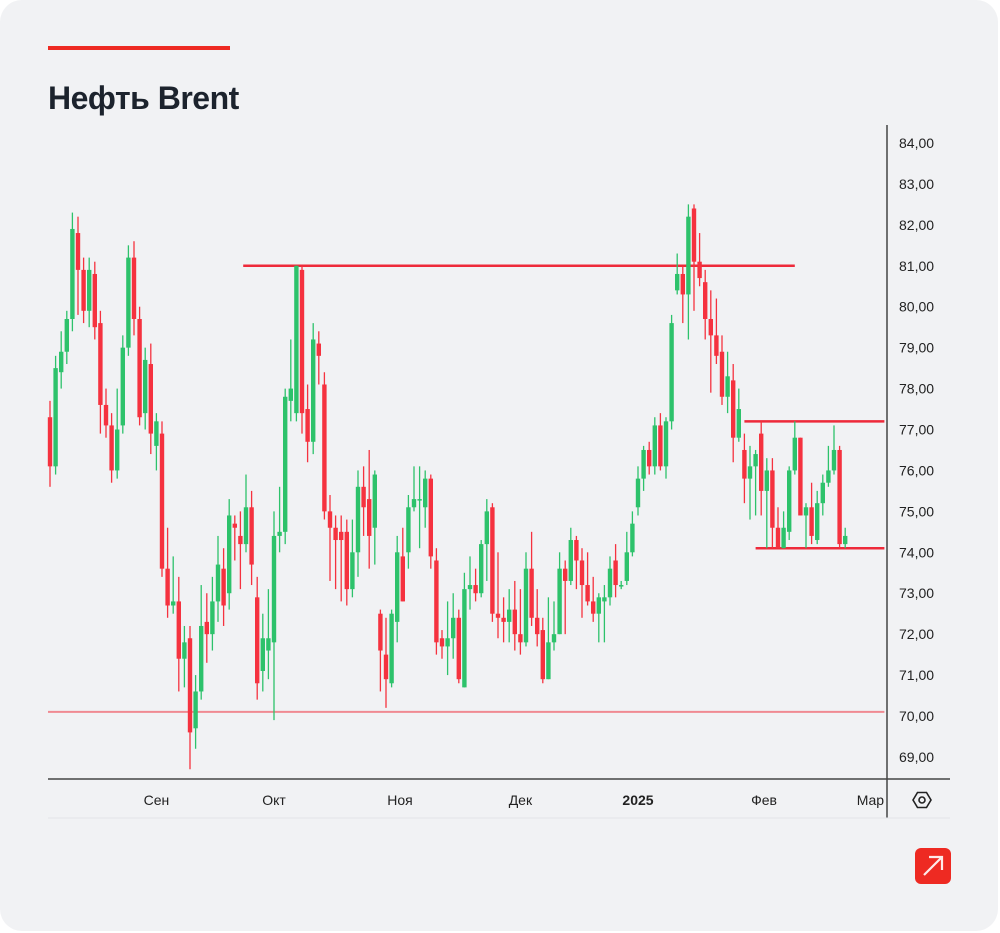  Describe the element at coordinates (871, 800) in the screenshot. I see `x-tick-label: Мар` at that location.